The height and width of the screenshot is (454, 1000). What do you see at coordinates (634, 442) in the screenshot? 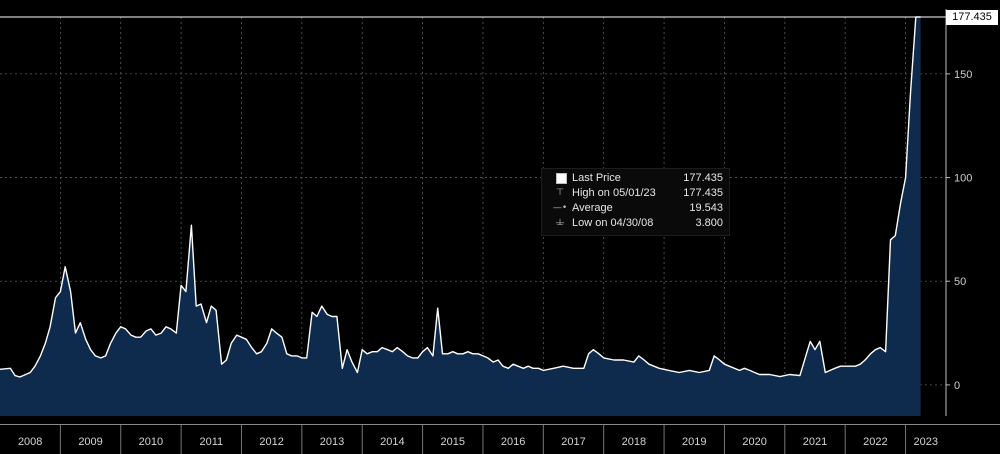
I see `x-tick-label: 2018` at bounding box center [634, 442].